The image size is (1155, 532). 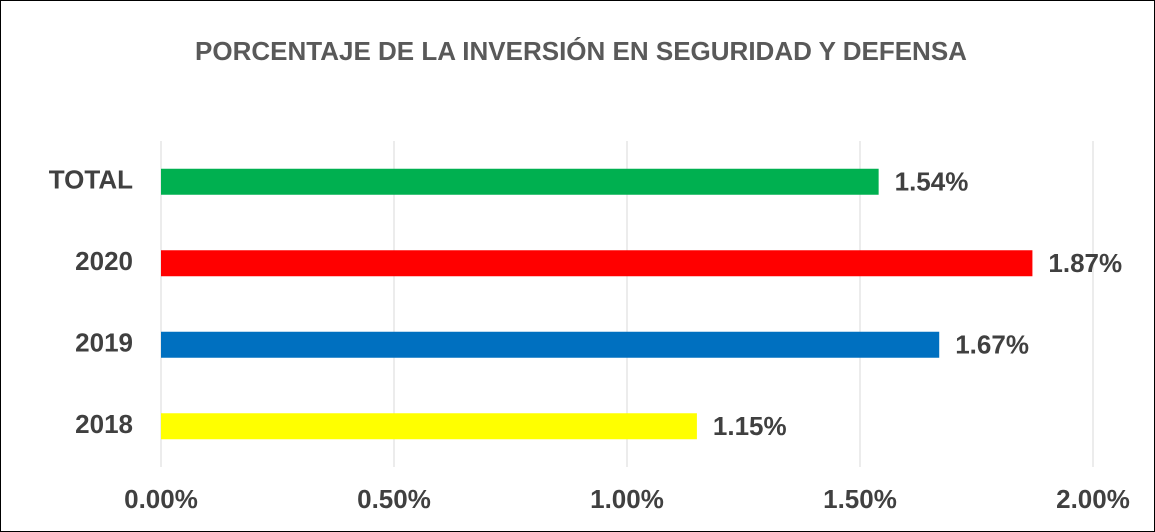 I want to click on data-label: 1.67%, so click(x=992, y=345).